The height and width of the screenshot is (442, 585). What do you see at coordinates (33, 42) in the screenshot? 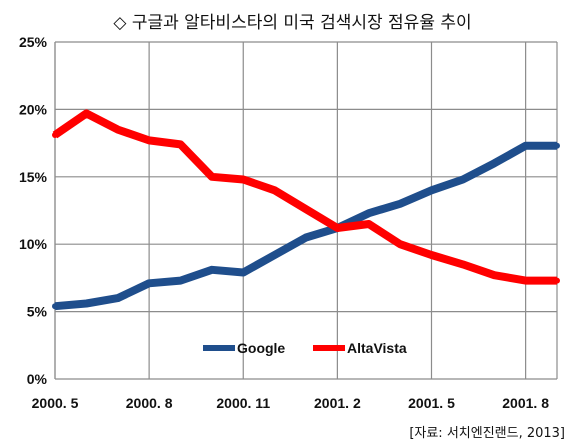
I see `y-tick-label: 25%` at bounding box center [33, 42].